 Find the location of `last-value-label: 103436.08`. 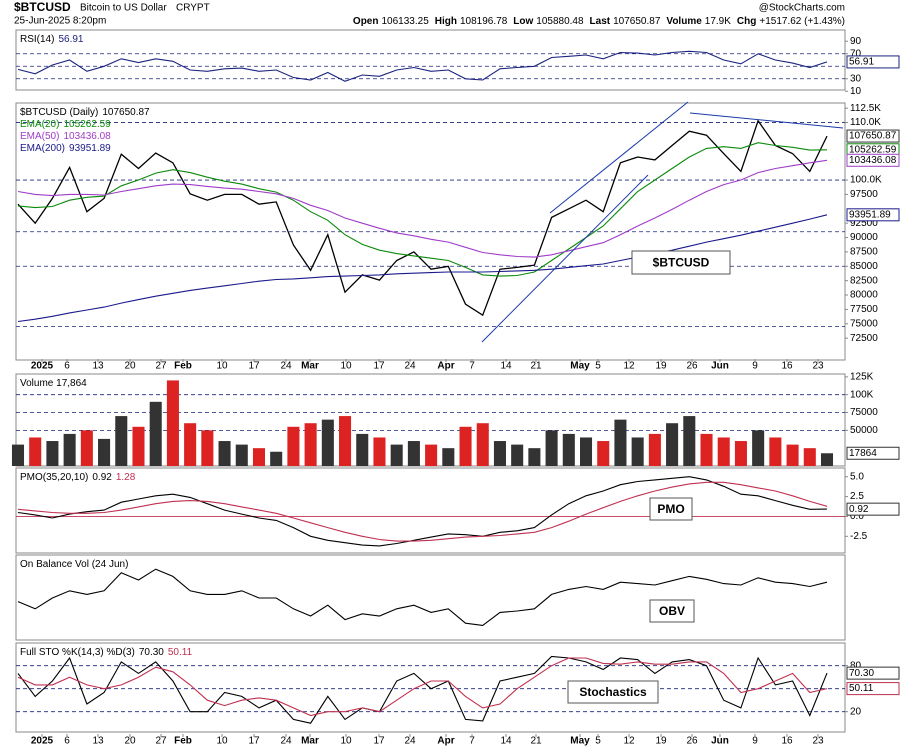

last-value-label: 103436.08 is located at coordinates (873, 160).